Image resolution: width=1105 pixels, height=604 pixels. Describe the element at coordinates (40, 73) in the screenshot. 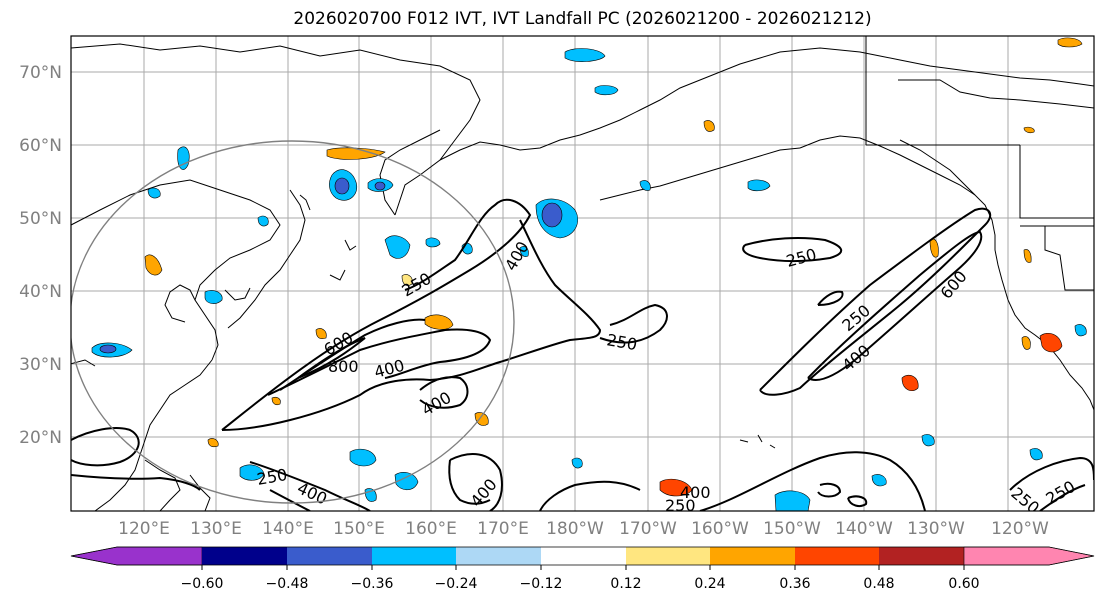

I see `lat-label: 70°N` at that location.